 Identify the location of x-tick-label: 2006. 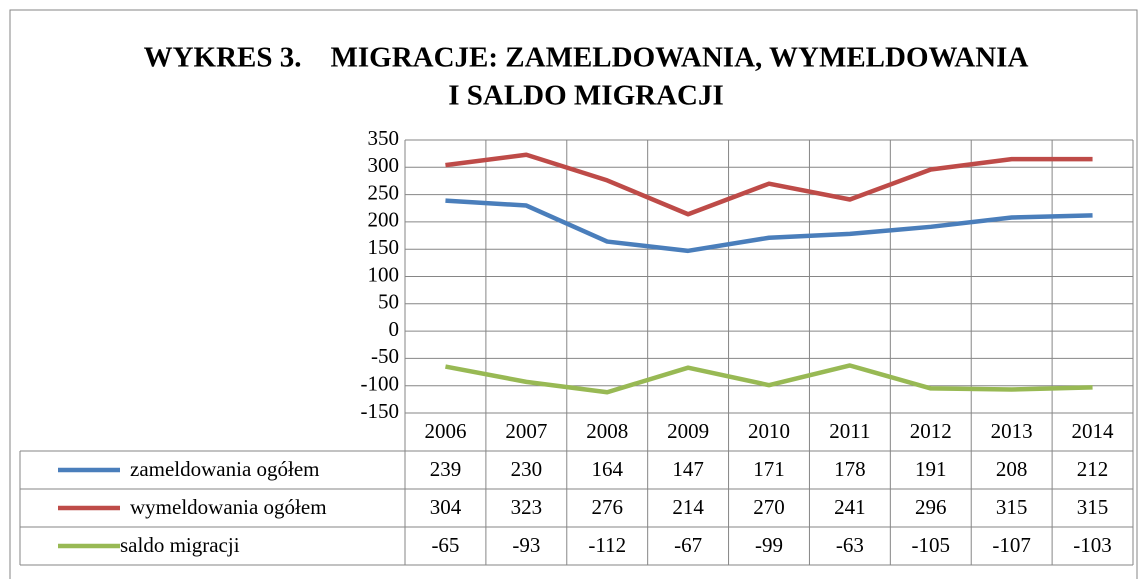
(445, 431).